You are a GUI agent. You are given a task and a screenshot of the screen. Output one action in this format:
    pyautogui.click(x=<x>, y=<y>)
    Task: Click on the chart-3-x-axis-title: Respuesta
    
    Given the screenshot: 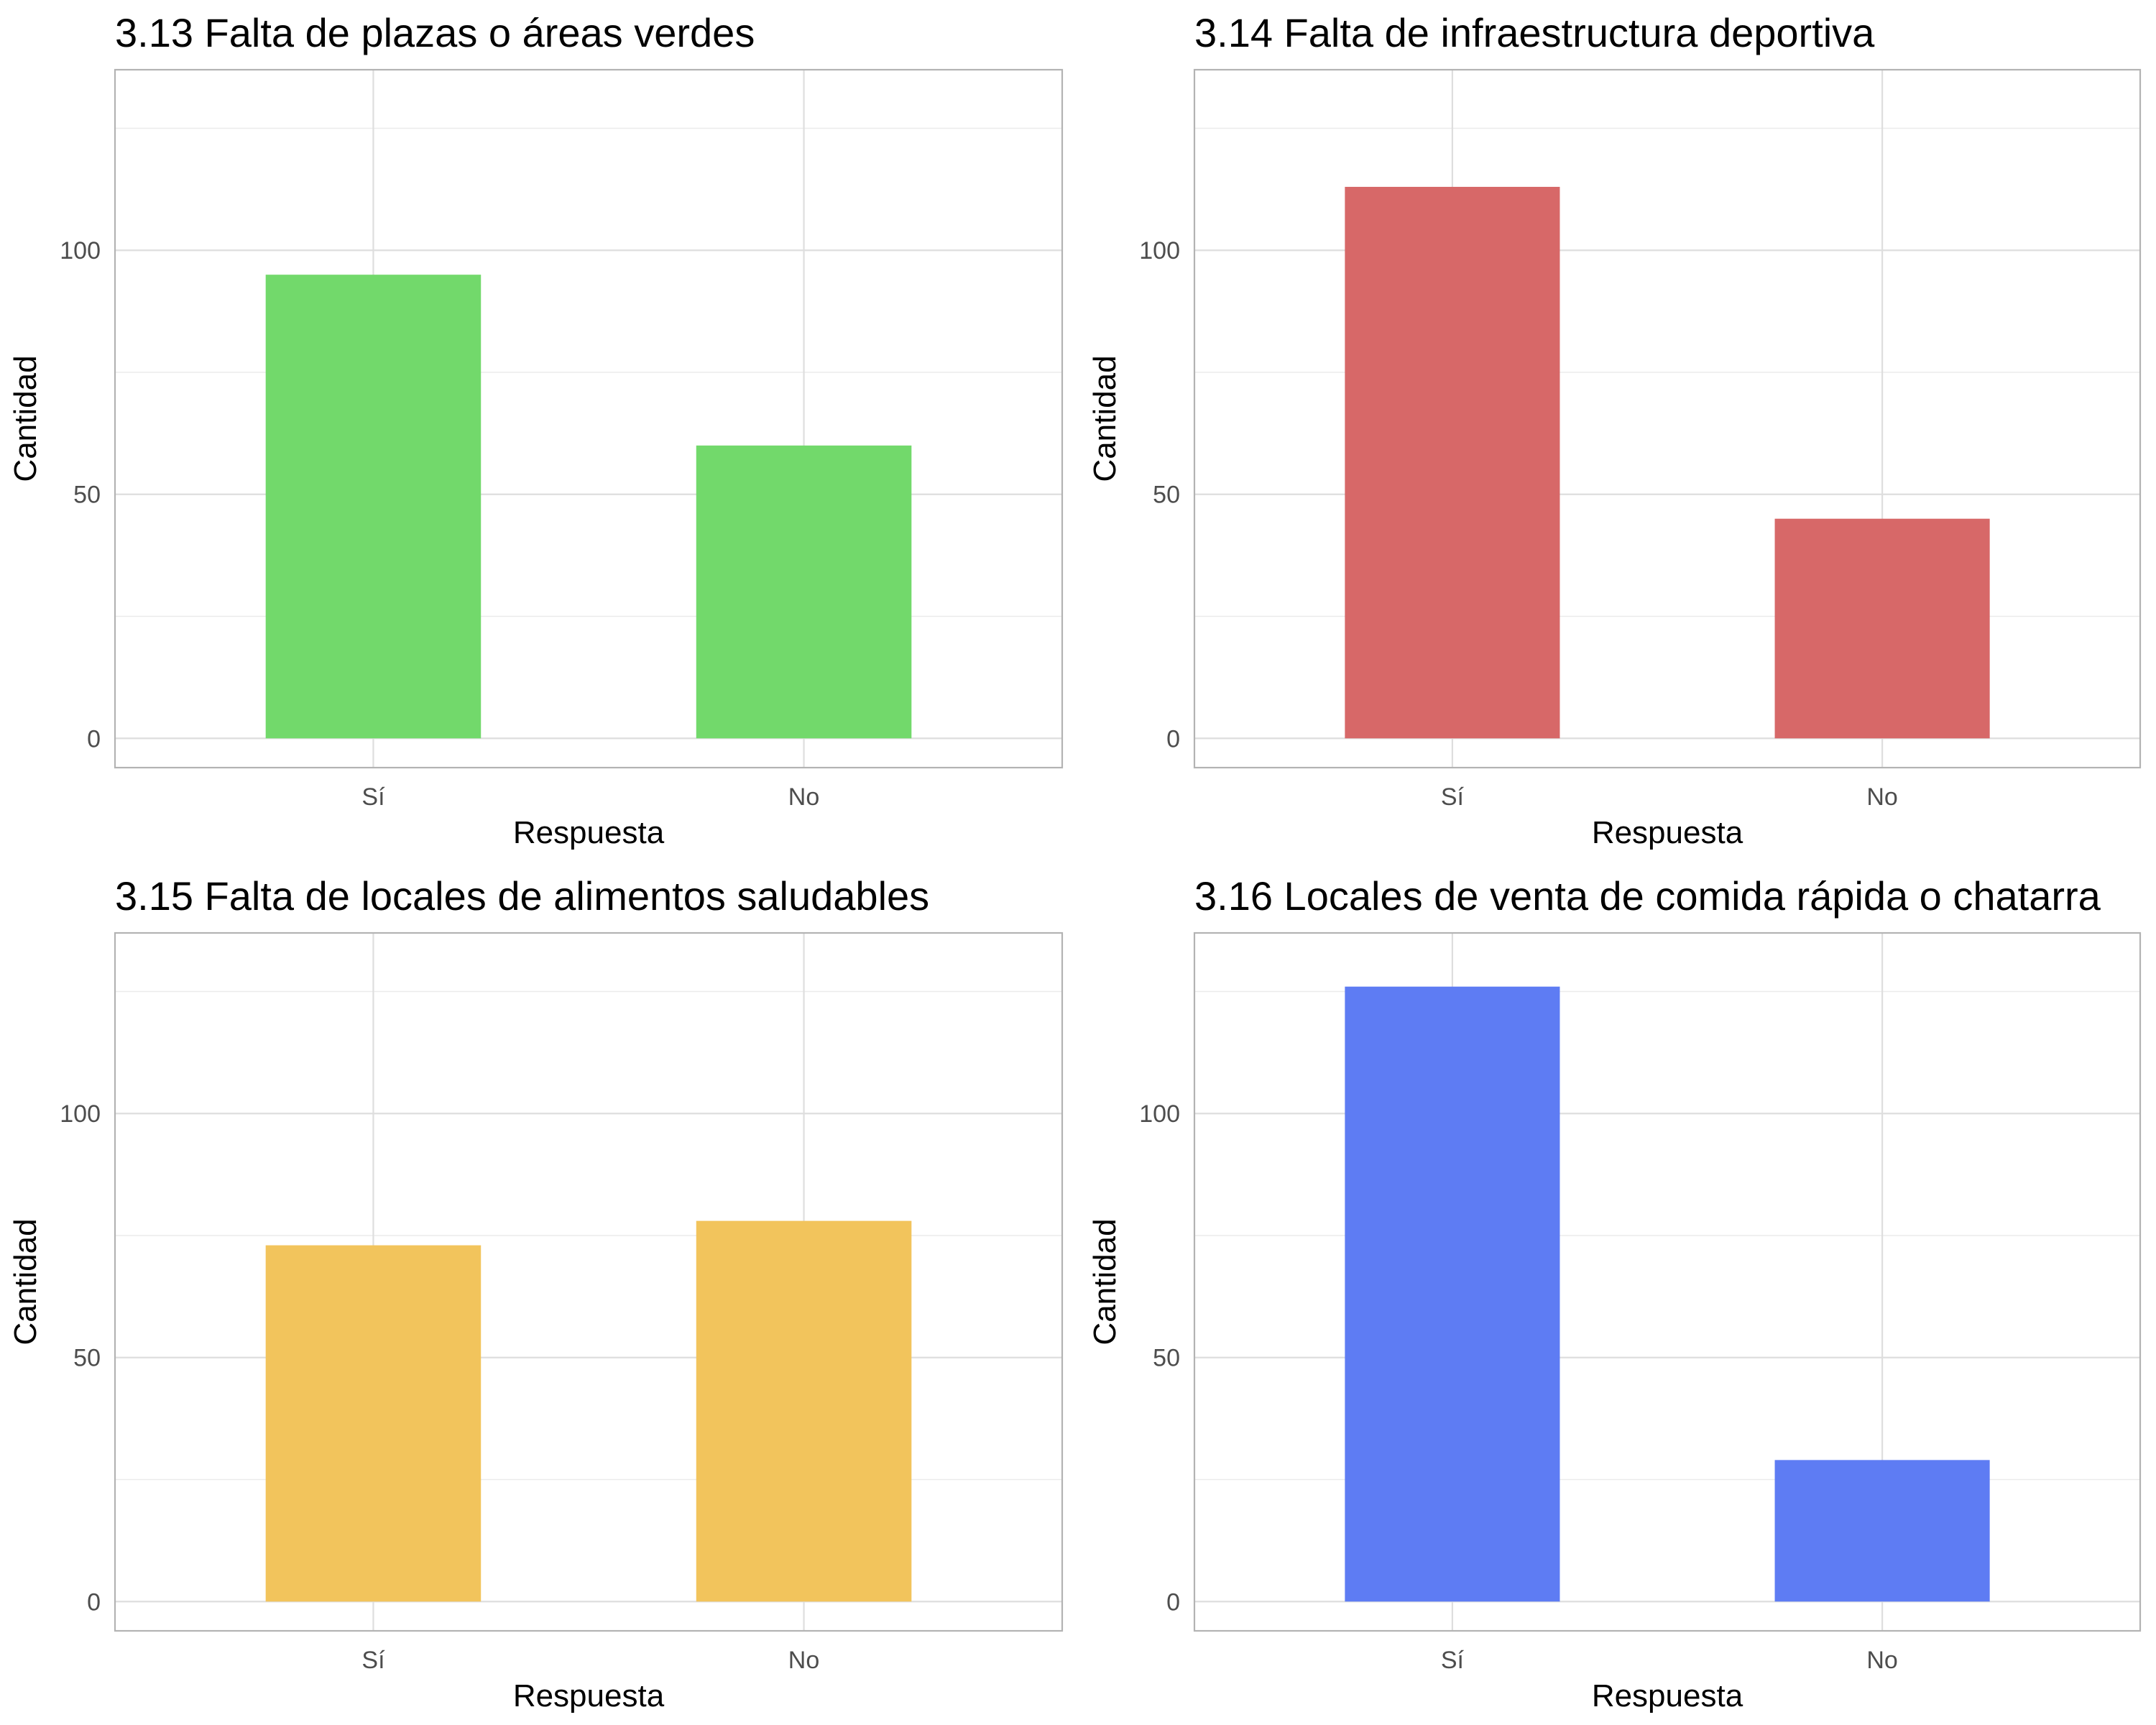 What is the action you would take?
    pyautogui.click(x=589, y=1696)
    